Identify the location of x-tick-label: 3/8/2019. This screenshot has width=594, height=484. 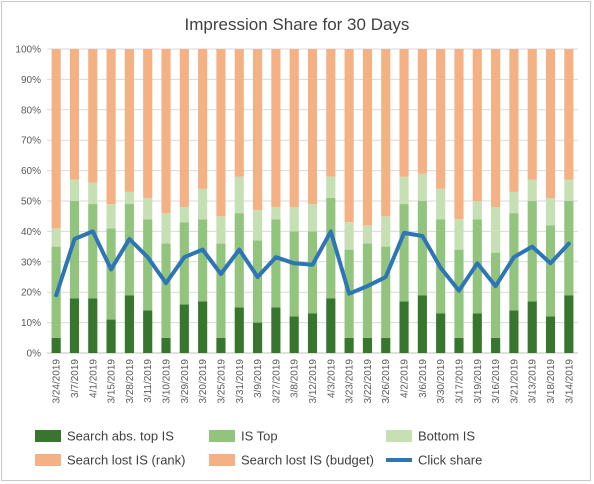
(295, 378).